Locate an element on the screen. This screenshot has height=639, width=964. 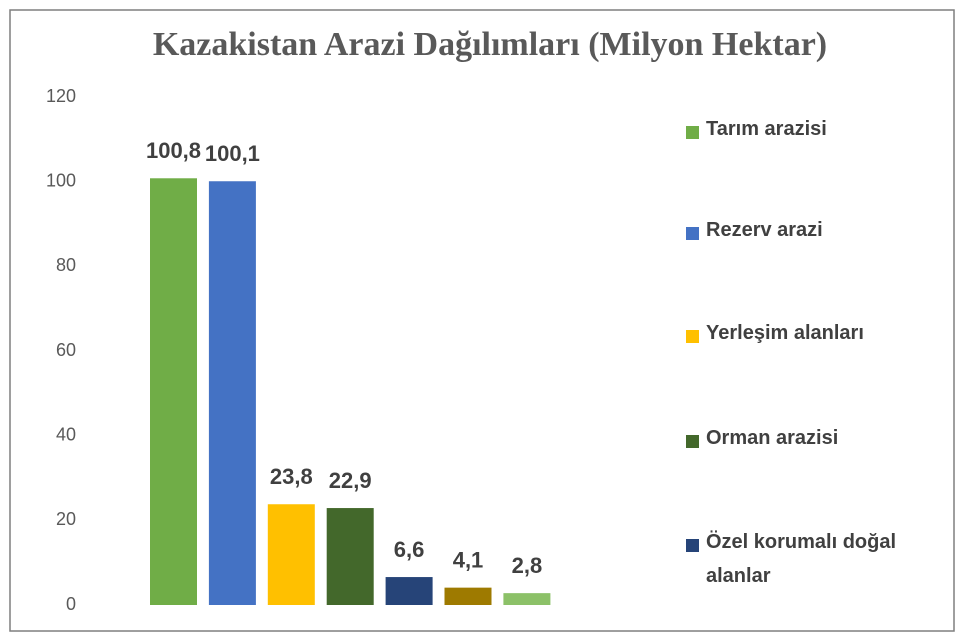
data-label: 100,8 is located at coordinates (173, 150).